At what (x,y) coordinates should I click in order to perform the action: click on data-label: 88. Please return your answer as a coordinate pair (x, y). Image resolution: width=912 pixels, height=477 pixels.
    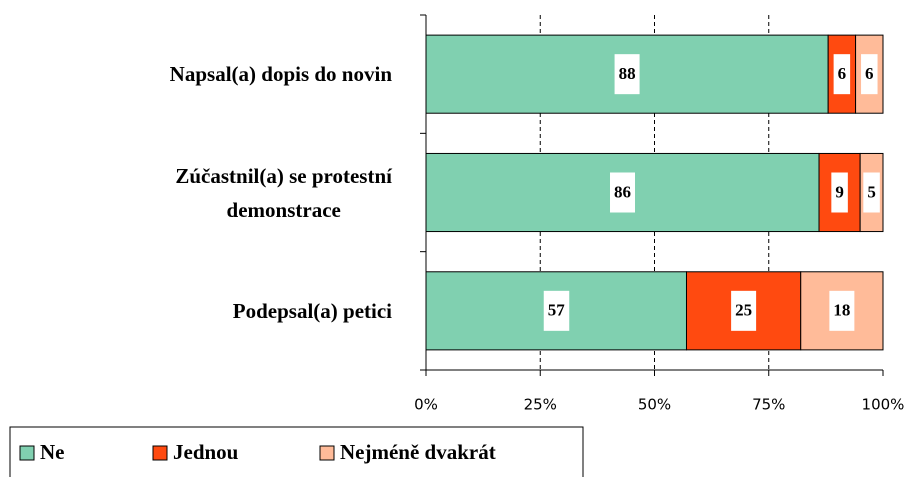
    Looking at the image, I should click on (627, 73).